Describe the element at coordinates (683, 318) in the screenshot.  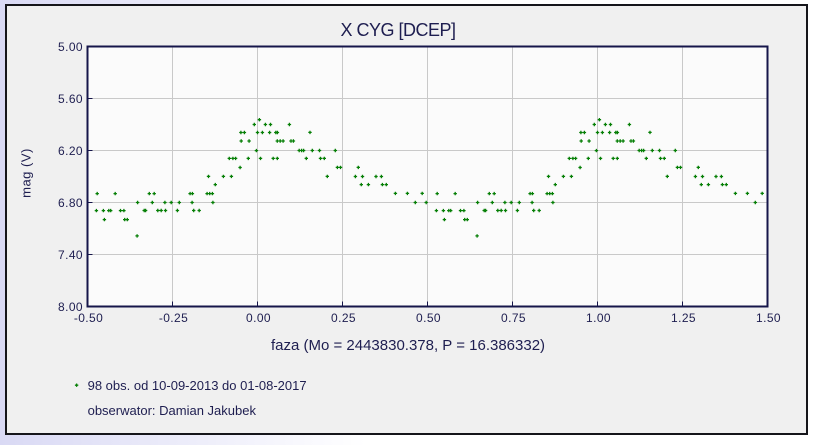
I see `svg-text: 1.25` at that location.